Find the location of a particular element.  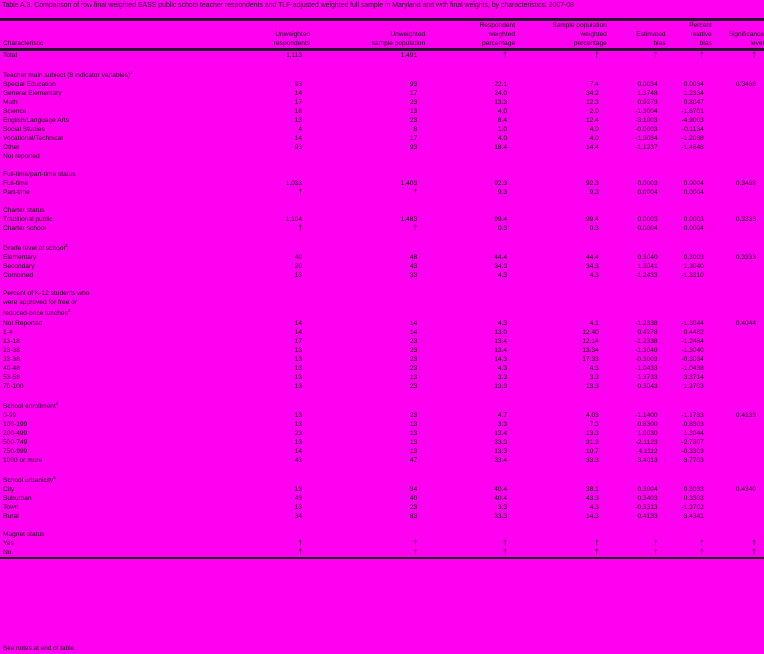

row-label: Special Education is located at coordinates (29, 85).